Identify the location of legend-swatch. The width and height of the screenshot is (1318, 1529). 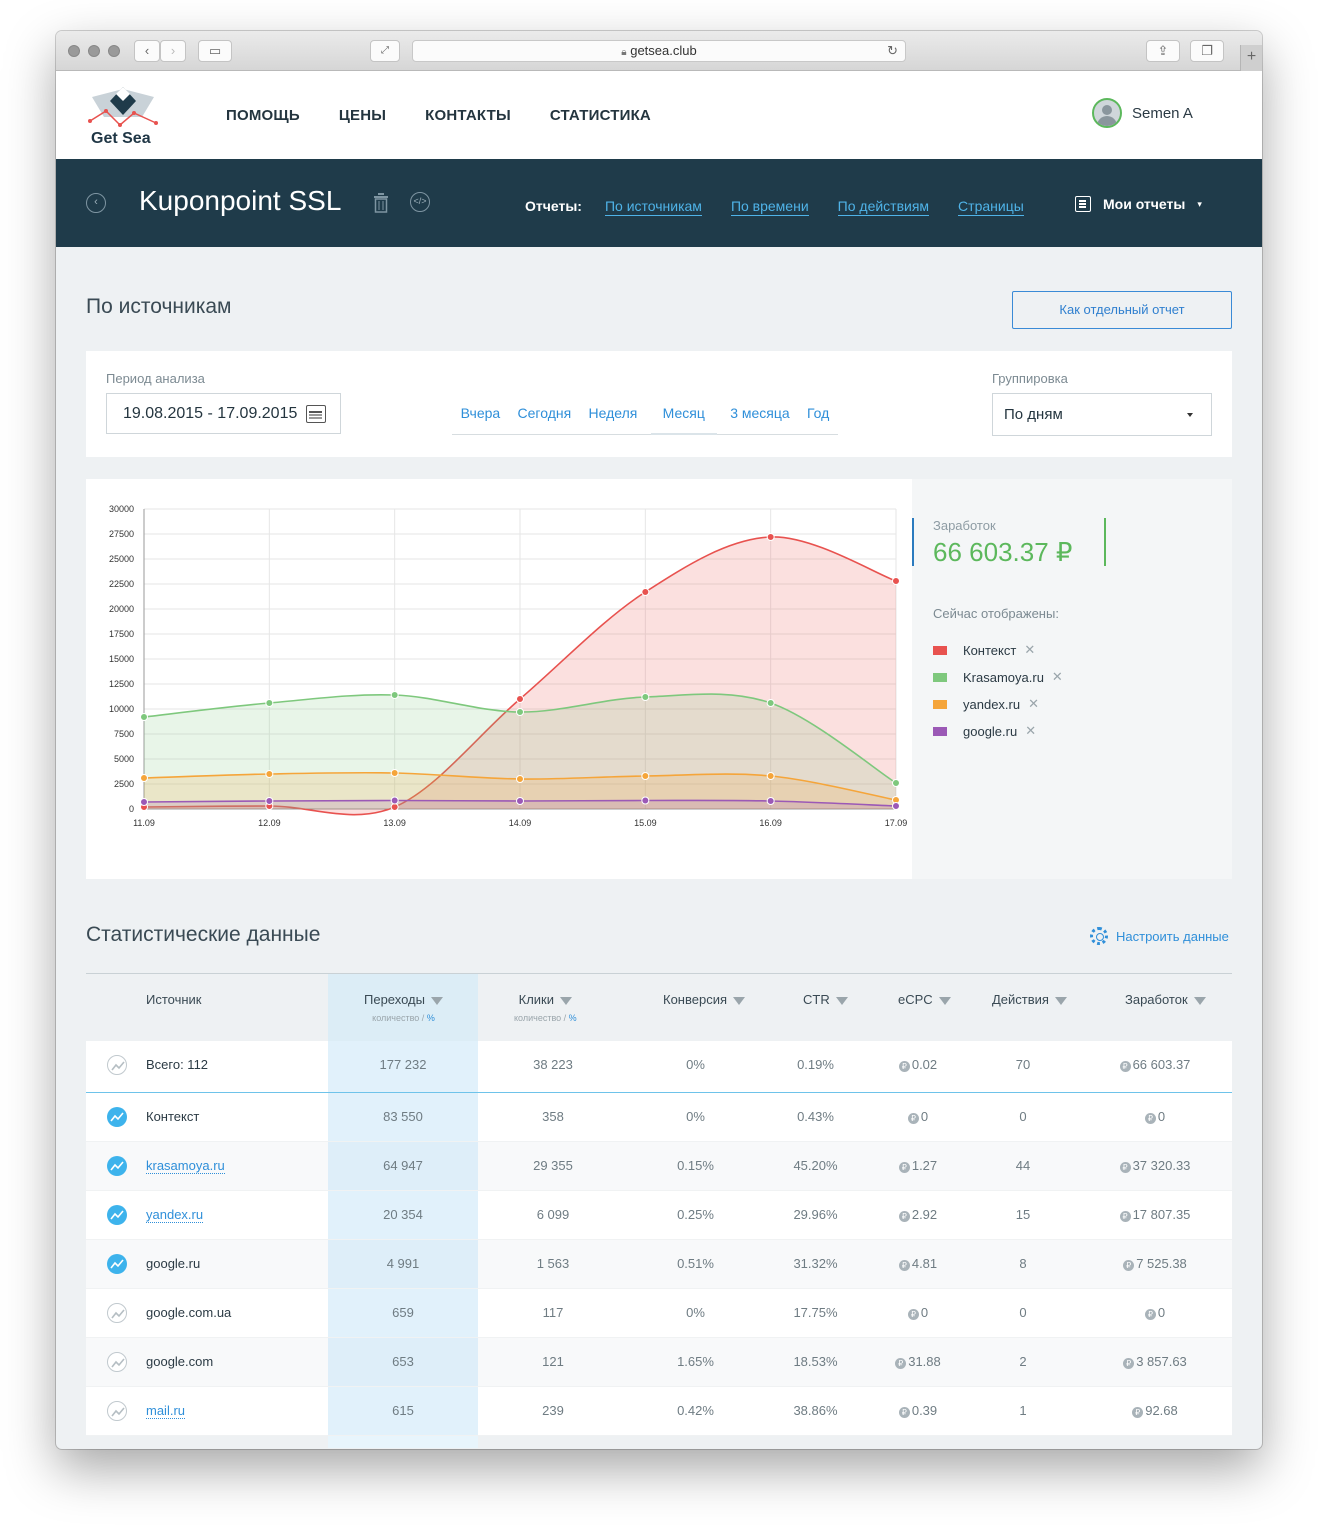
(940, 704).